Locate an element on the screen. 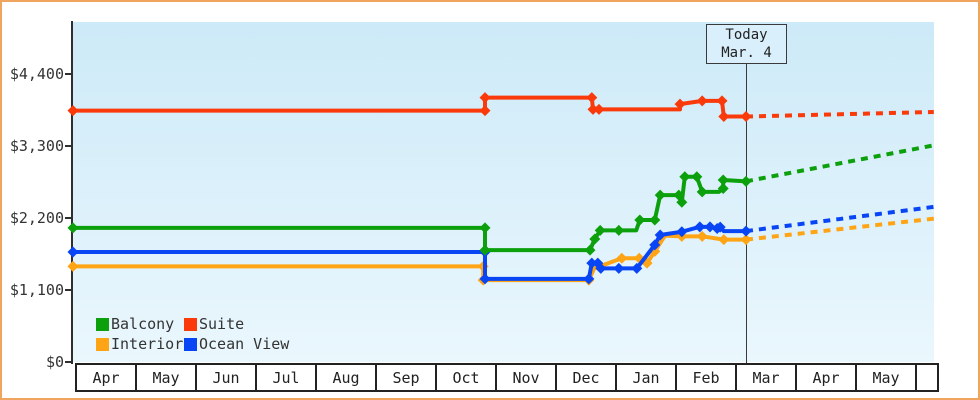 The width and height of the screenshot is (980, 400). y-axis-label: $0 is located at coordinates (54, 362).